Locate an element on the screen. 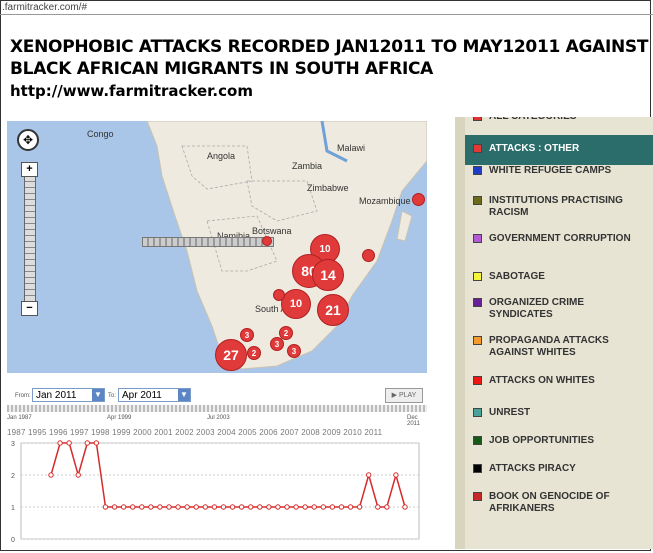 Image resolution: width=653 pixels, height=553 pixels. address-bar: .farmitracker.com/# is located at coordinates (45, 7).